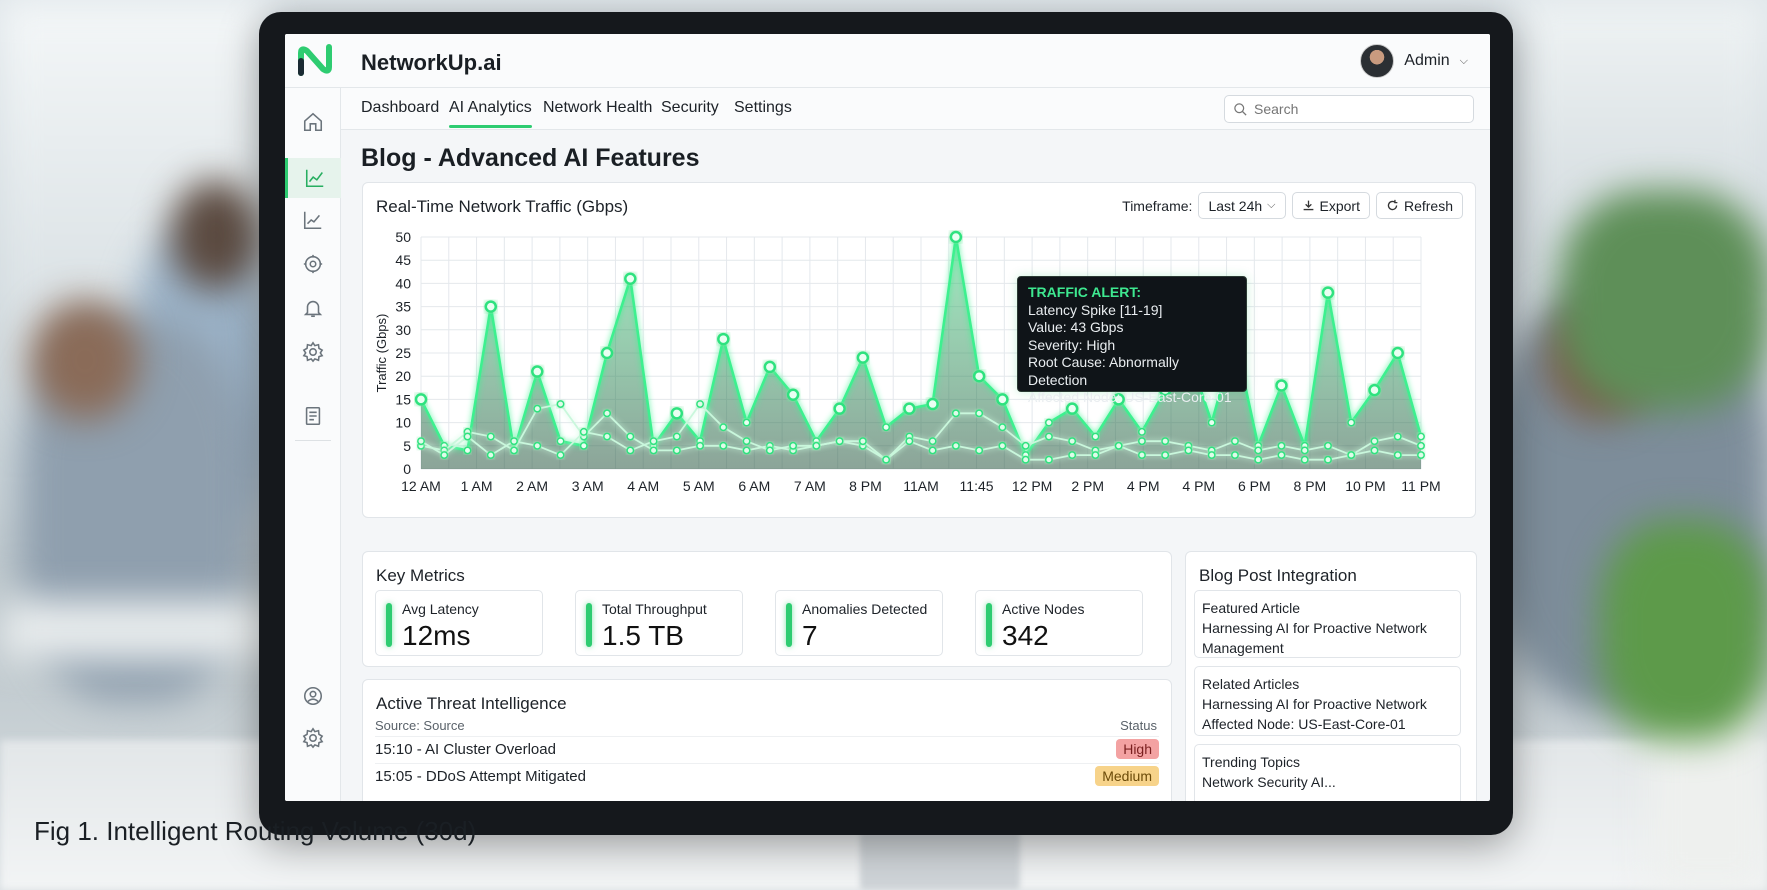 The image size is (1767, 890). I want to click on search-box, so click(1349, 109).